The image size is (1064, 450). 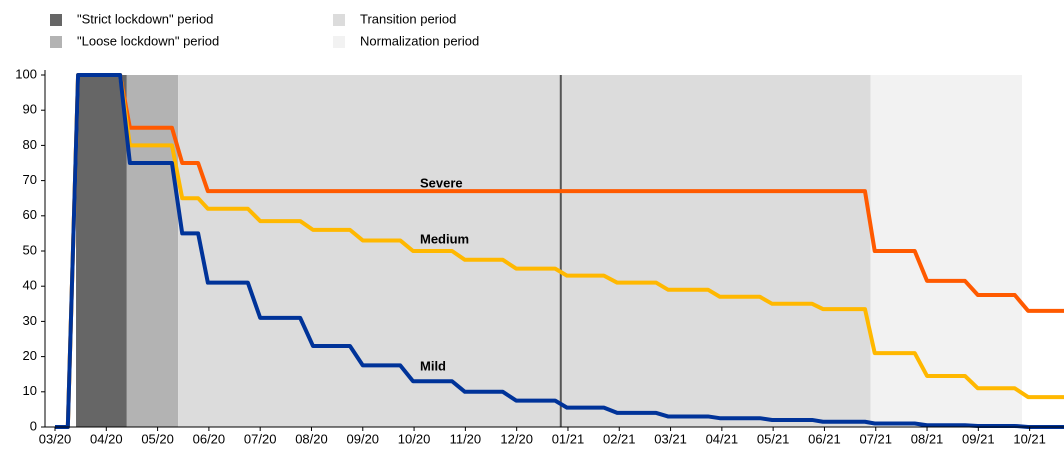 What do you see at coordinates (106, 438) in the screenshot?
I see `x-tick-label: 04/20` at bounding box center [106, 438].